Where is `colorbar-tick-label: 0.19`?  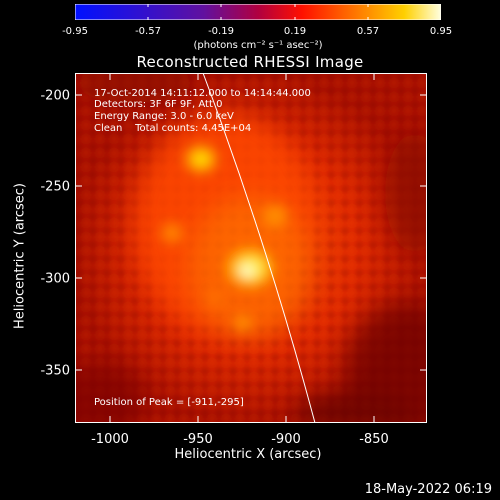 colorbar-tick-label: 0.19 is located at coordinates (295, 31).